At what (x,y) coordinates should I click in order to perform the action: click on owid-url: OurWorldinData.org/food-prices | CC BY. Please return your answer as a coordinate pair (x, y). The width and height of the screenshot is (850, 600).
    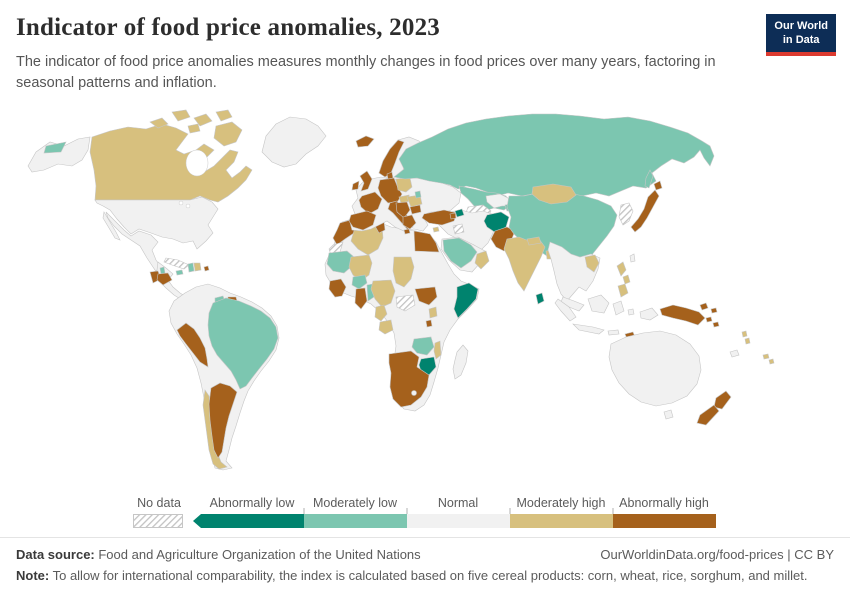
    Looking at the image, I should click on (717, 554).